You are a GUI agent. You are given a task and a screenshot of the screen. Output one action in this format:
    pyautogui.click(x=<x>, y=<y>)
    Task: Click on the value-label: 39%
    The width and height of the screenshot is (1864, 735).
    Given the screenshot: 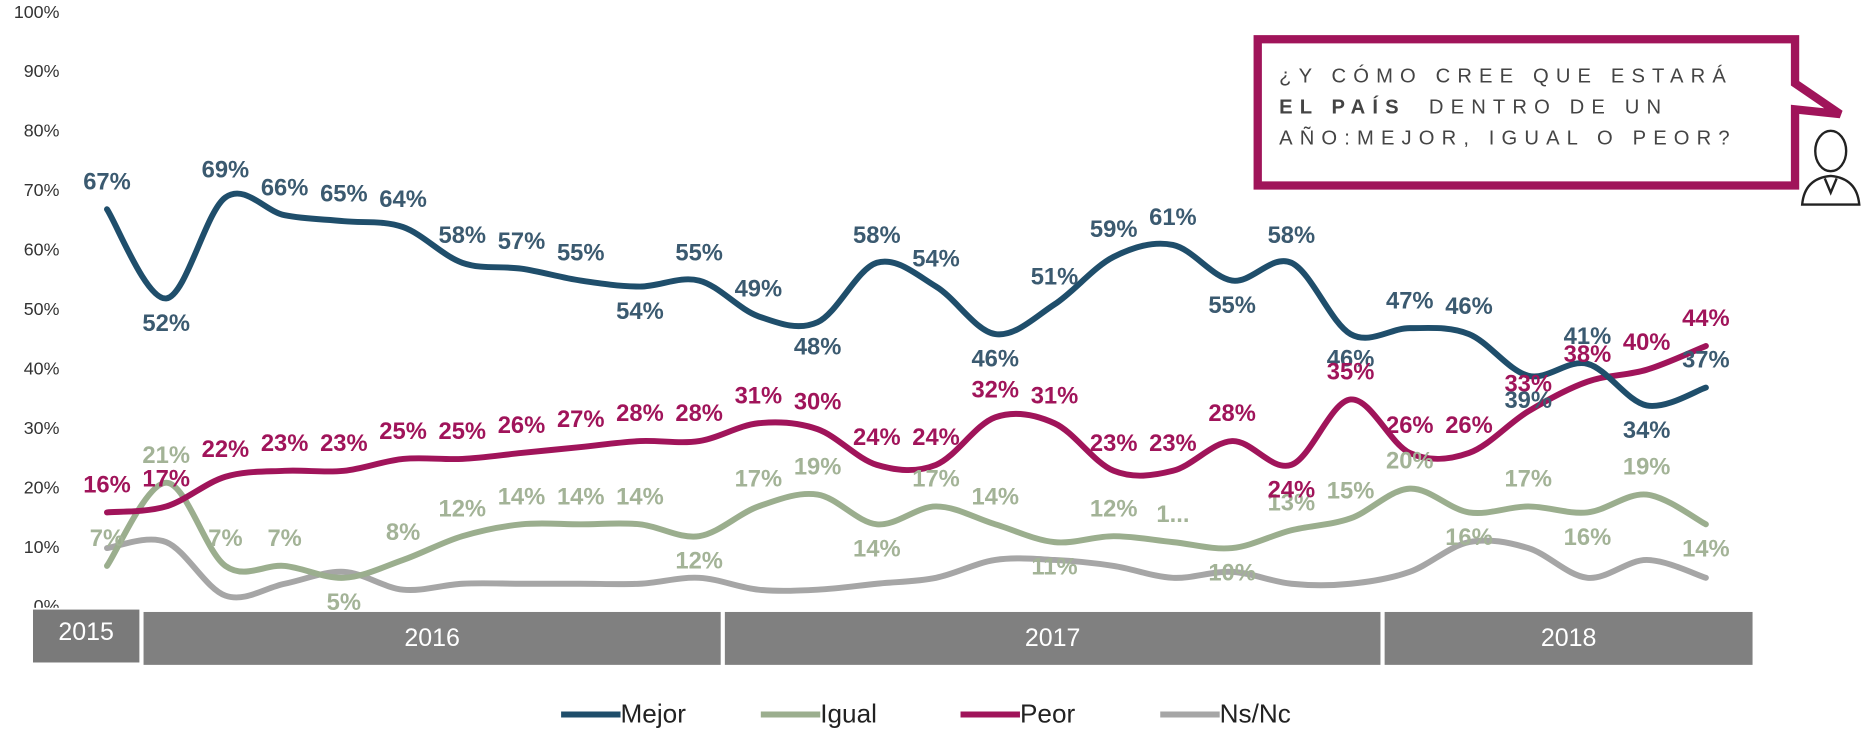 What is the action you would take?
    pyautogui.click(x=1528, y=400)
    